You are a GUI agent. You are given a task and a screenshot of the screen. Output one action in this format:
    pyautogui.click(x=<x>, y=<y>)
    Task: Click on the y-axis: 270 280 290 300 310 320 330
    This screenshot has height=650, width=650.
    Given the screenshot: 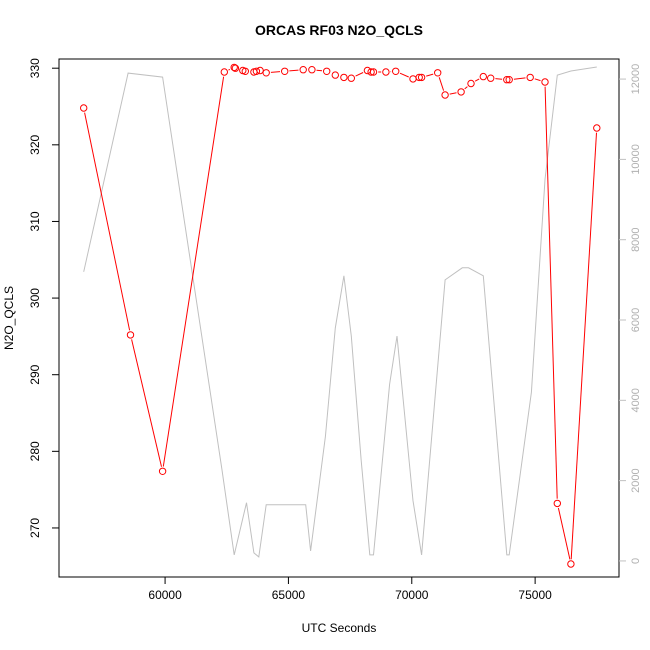 What is the action you would take?
    pyautogui.click(x=43, y=298)
    